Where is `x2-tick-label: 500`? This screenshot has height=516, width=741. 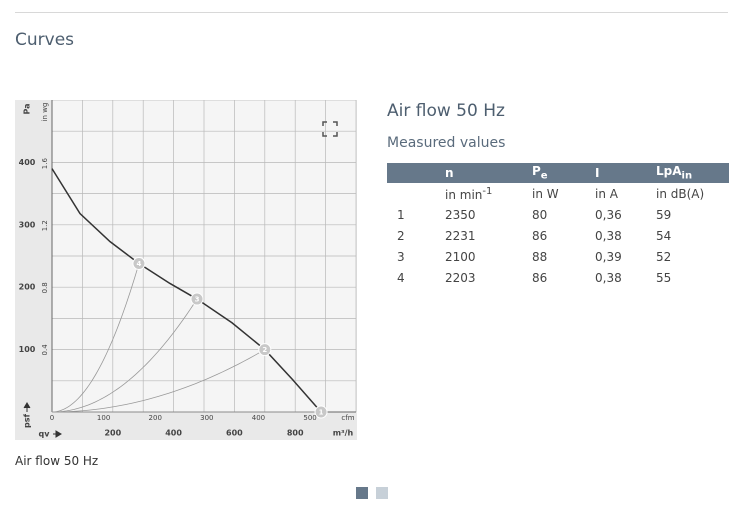
x2-tick-label: 500 is located at coordinates (309, 418).